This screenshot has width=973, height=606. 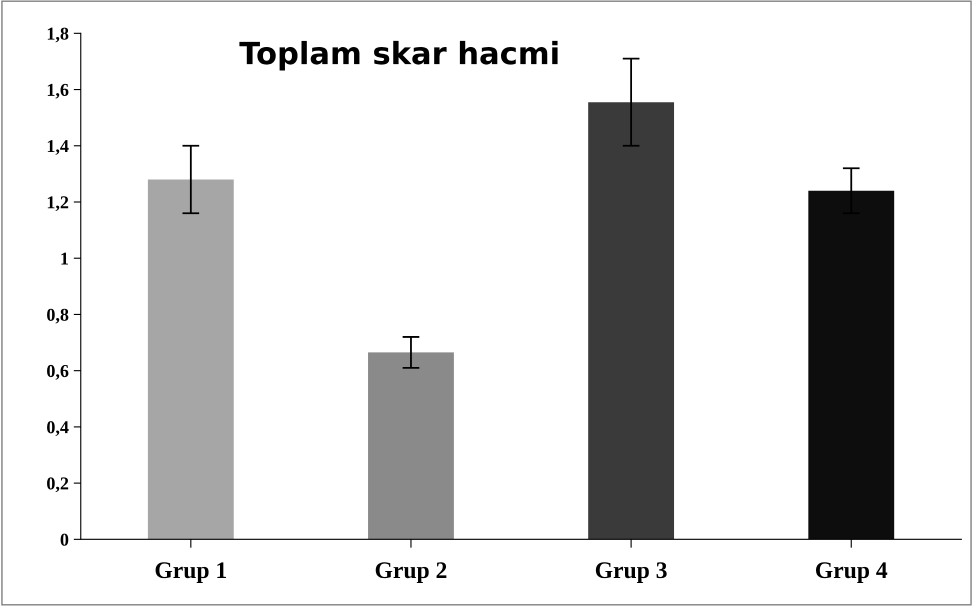 I want to click on y-tick-label: 0,8, so click(x=57, y=316).